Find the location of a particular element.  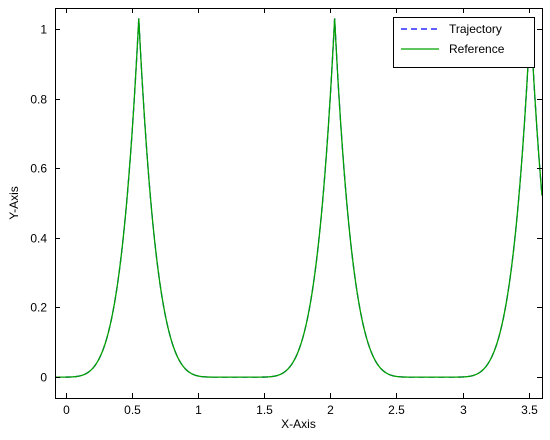

y-tick-label: 0 is located at coordinates (43, 378).